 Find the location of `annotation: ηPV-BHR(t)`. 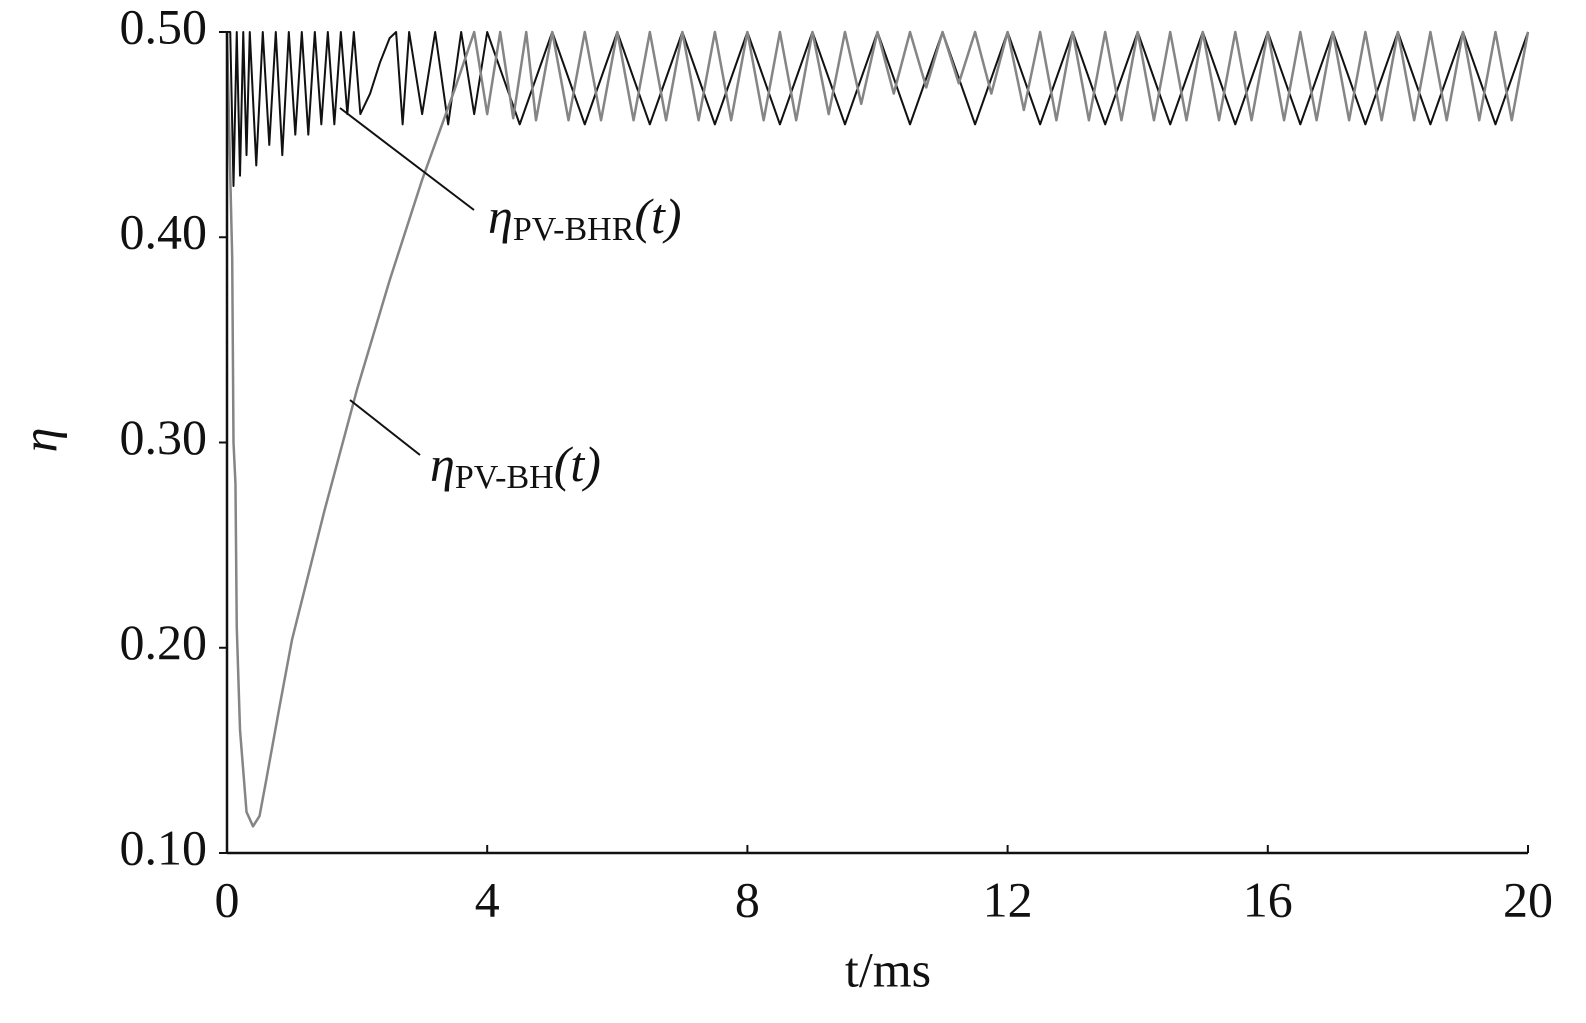

annotation: ηPV-BHR(t) is located at coordinates (585, 217).